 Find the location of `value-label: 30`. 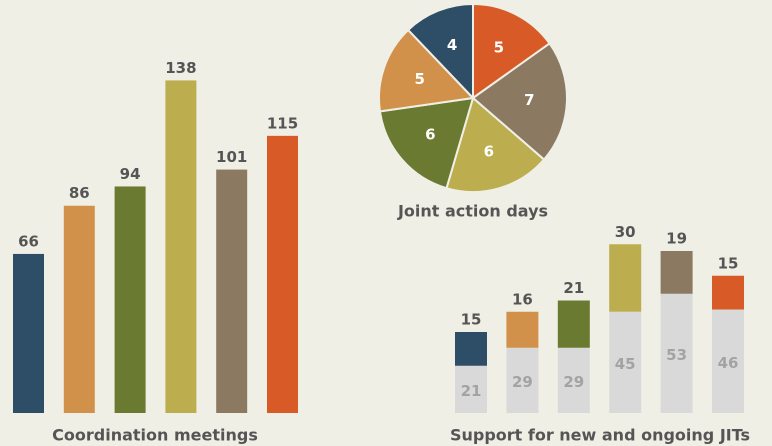

value-label: 30 is located at coordinates (625, 232).